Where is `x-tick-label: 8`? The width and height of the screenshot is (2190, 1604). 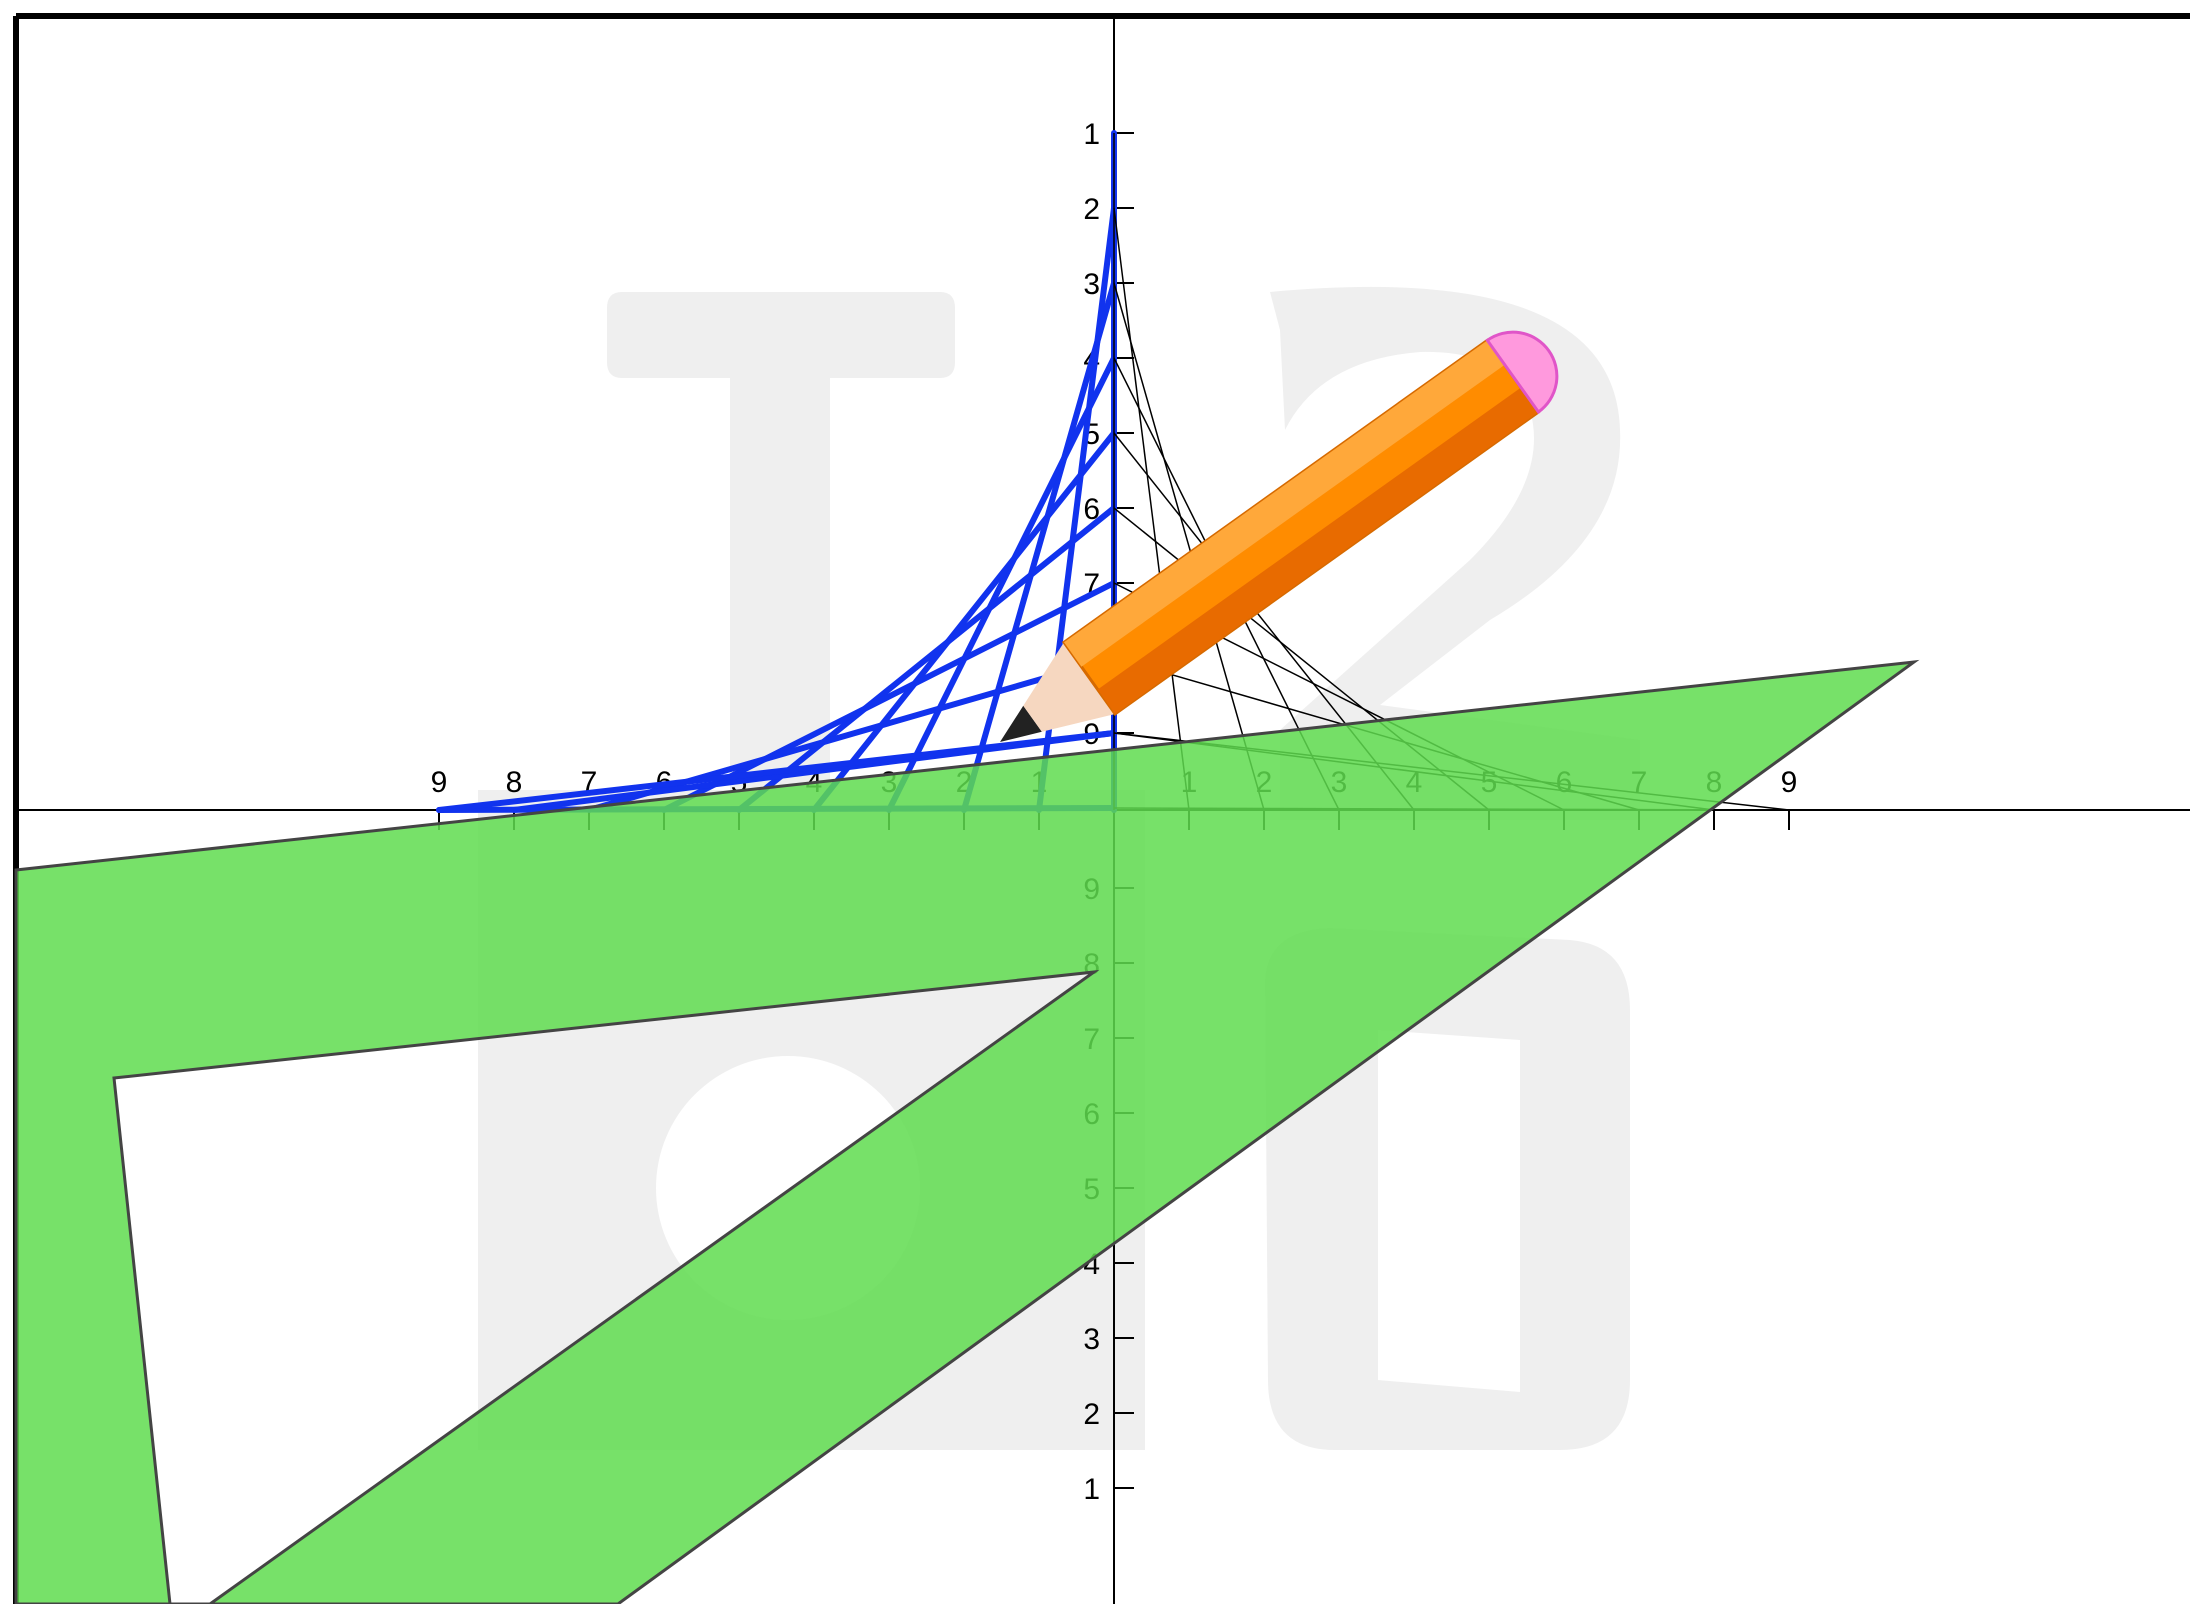 x-tick-label: 8 is located at coordinates (514, 782).